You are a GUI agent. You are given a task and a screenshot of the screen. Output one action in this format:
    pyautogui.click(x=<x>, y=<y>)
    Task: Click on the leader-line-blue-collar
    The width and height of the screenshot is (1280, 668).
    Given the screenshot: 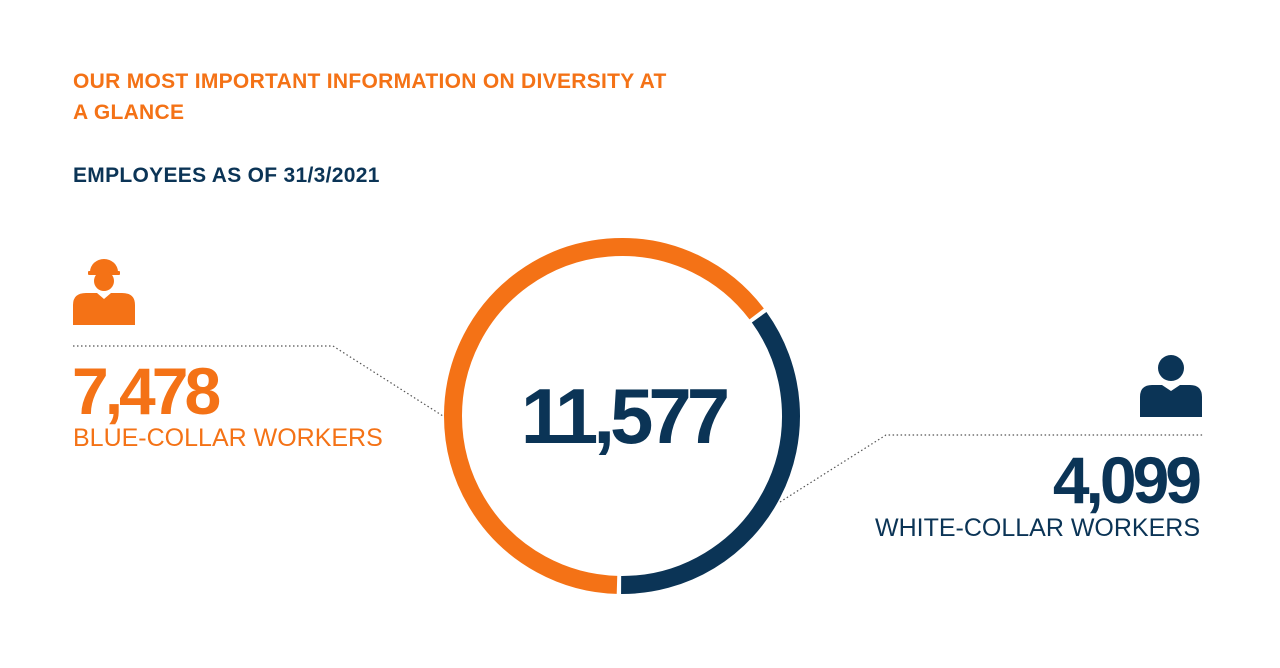 What is the action you would take?
    pyautogui.click(x=258, y=381)
    